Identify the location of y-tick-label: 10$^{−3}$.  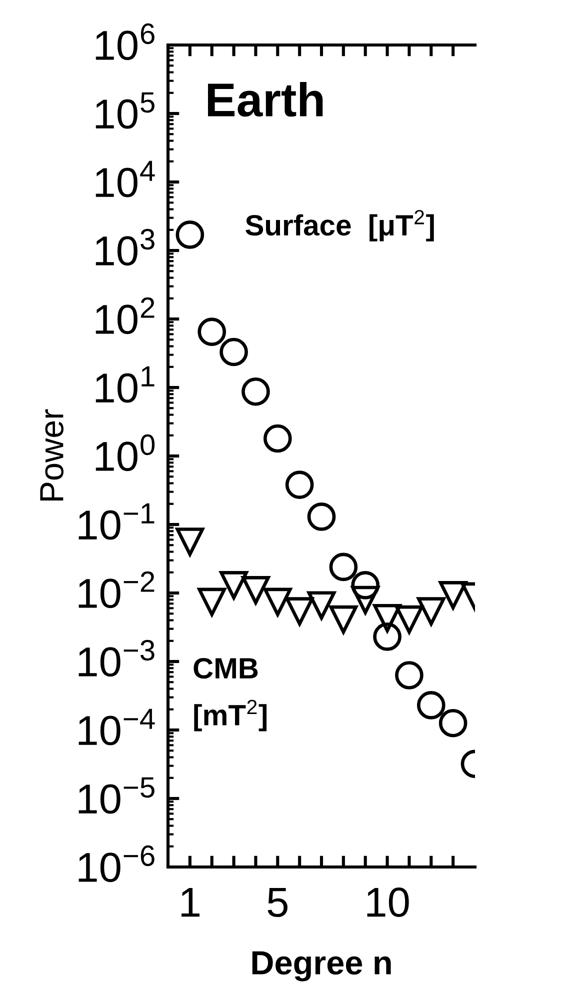
(116, 658).